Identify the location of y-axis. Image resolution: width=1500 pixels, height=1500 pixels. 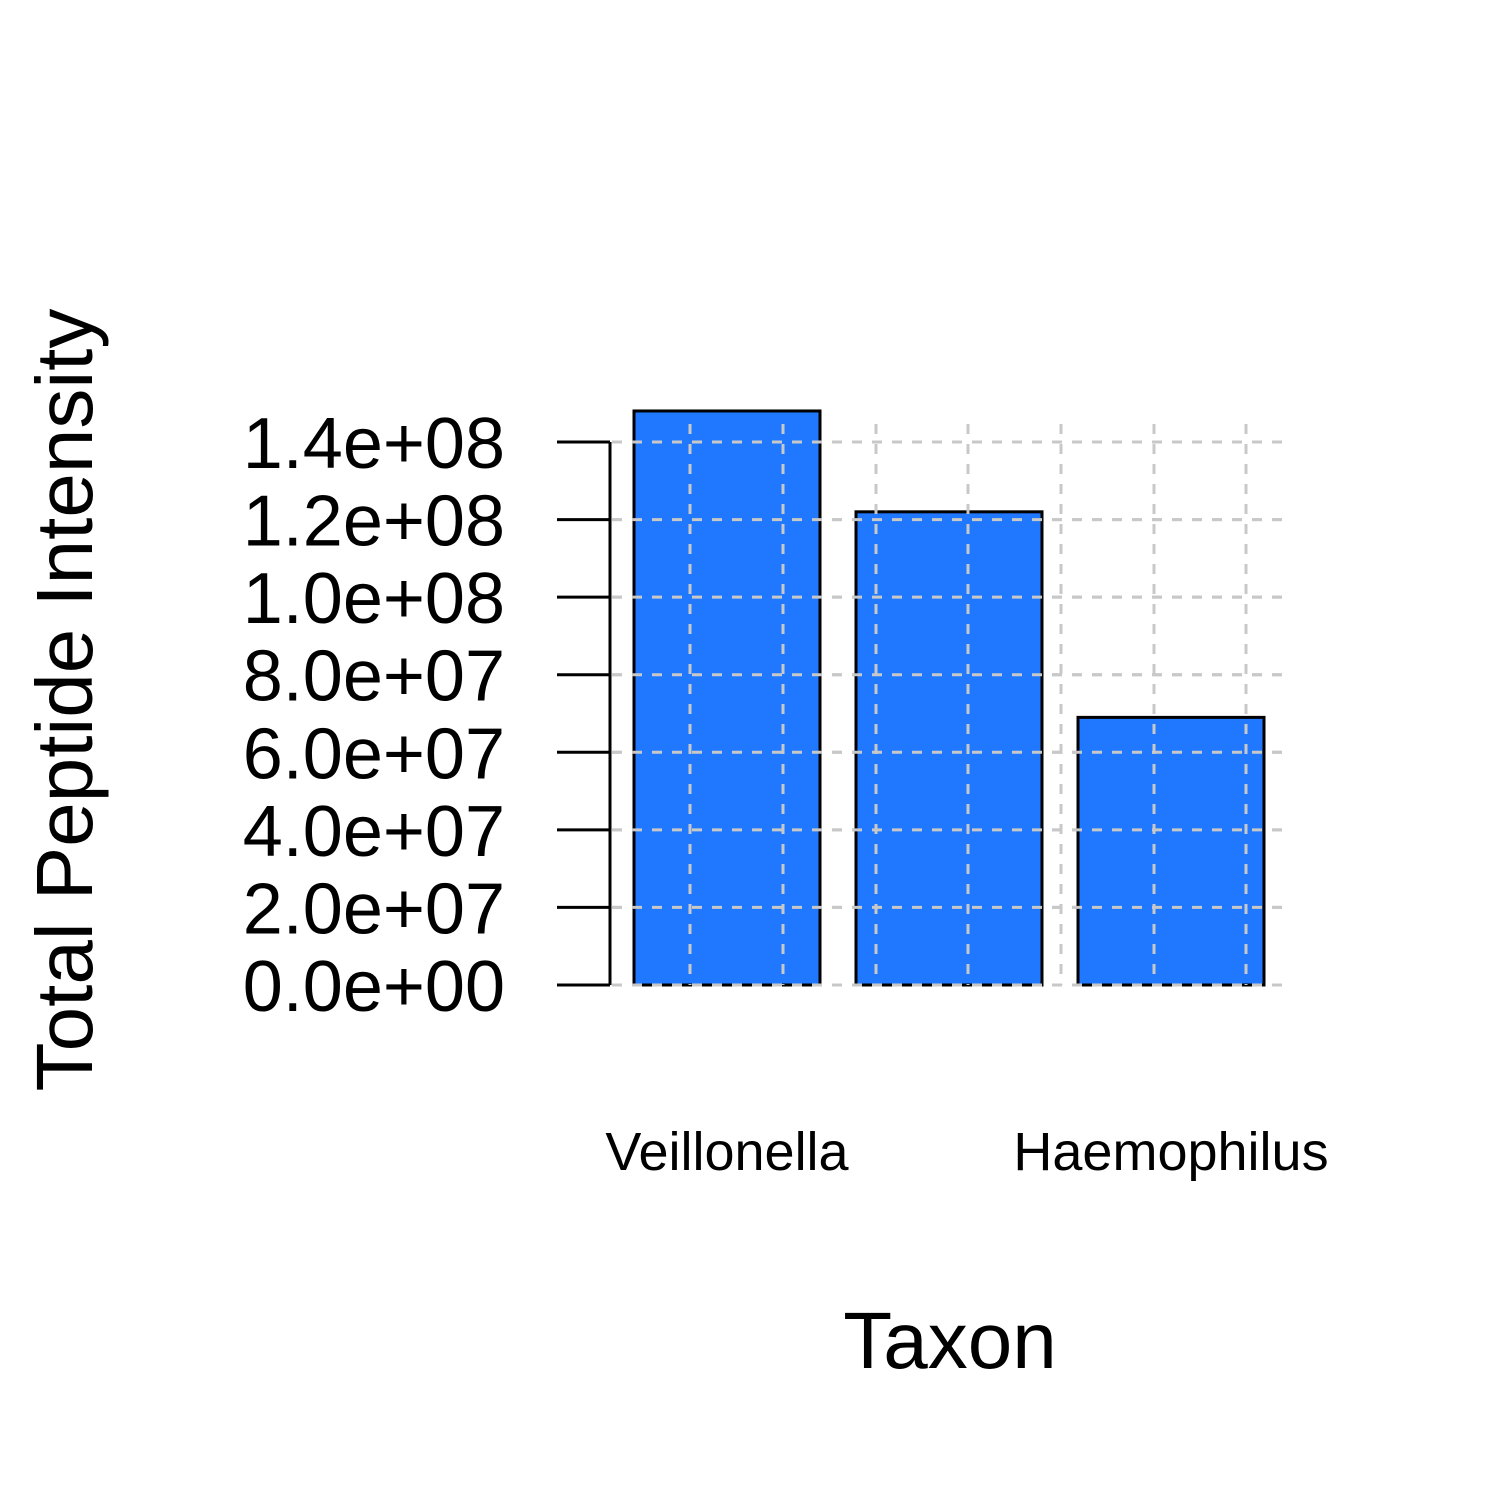
(584, 713).